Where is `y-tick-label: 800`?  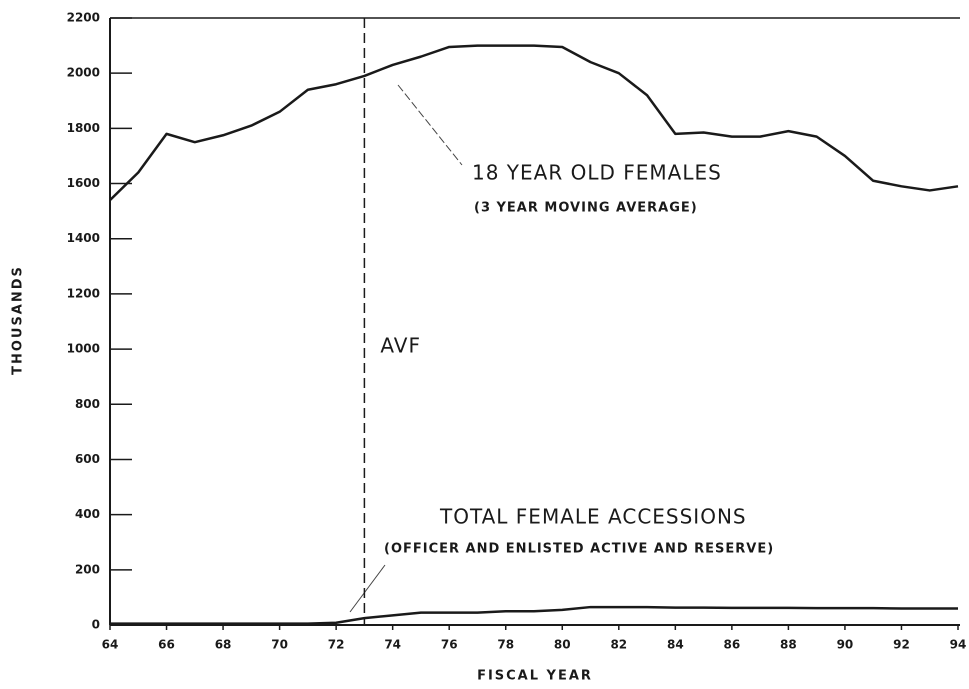
y-tick-label: 800 is located at coordinates (87, 404).